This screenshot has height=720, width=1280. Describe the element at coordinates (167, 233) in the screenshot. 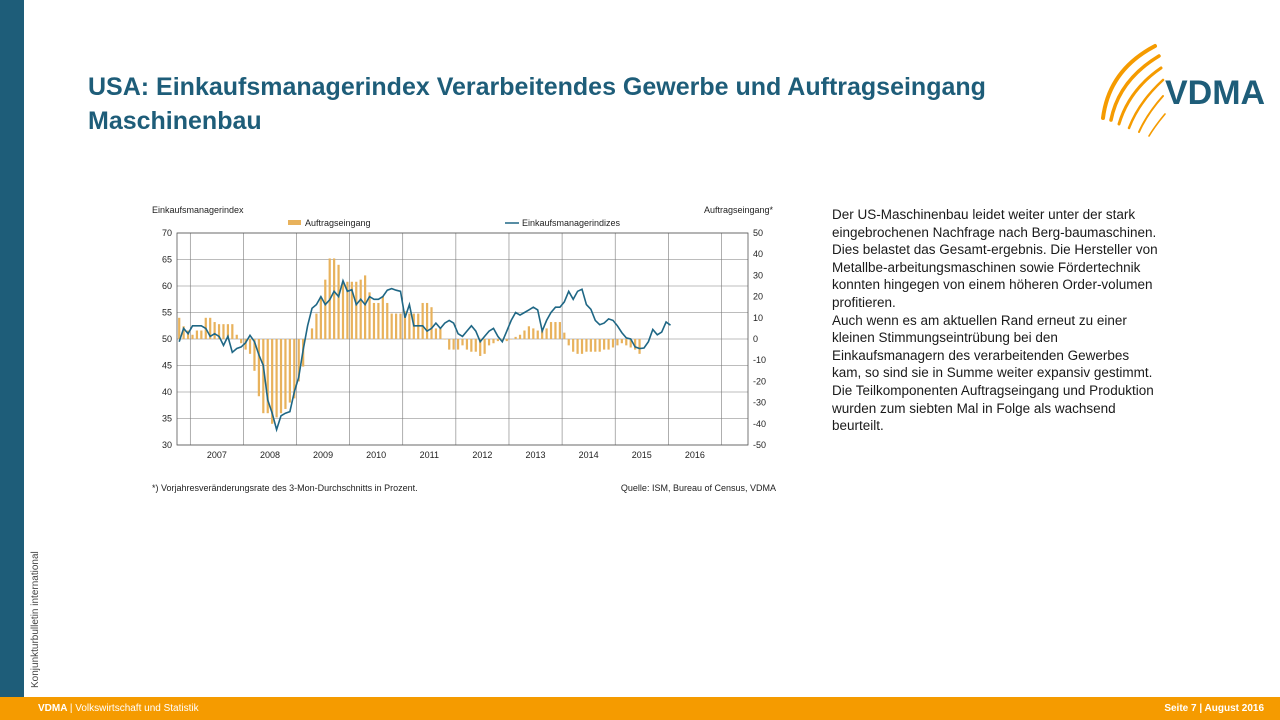

I see `left-tick-label: 70` at that location.